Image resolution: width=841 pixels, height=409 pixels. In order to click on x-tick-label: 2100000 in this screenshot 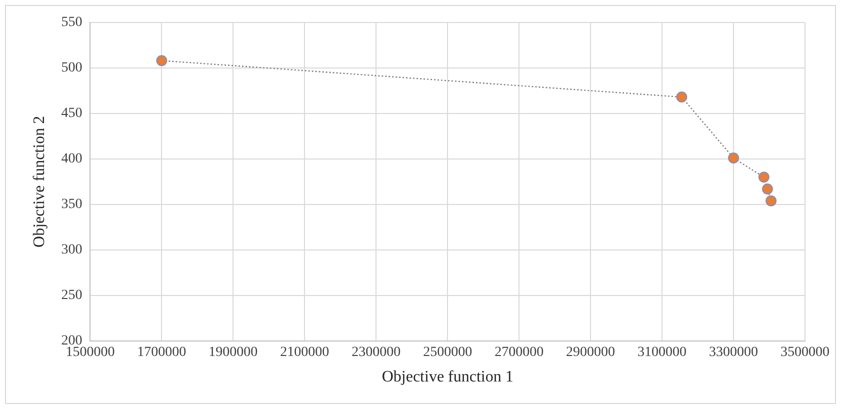, I will do `click(305, 352)`.